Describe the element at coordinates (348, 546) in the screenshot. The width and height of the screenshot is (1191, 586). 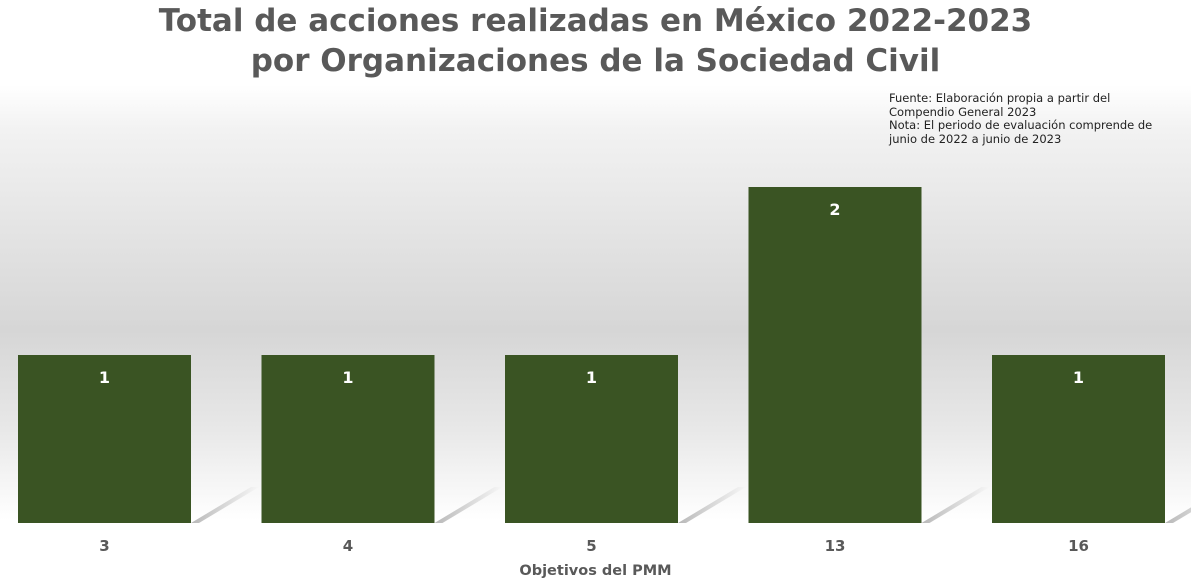
I see `x-tick-label-4: 4` at that location.